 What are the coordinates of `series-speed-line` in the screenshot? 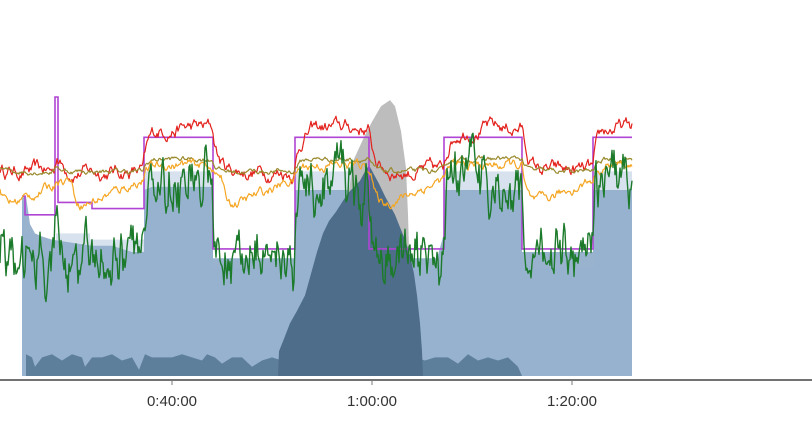 It's located at (316, 184).